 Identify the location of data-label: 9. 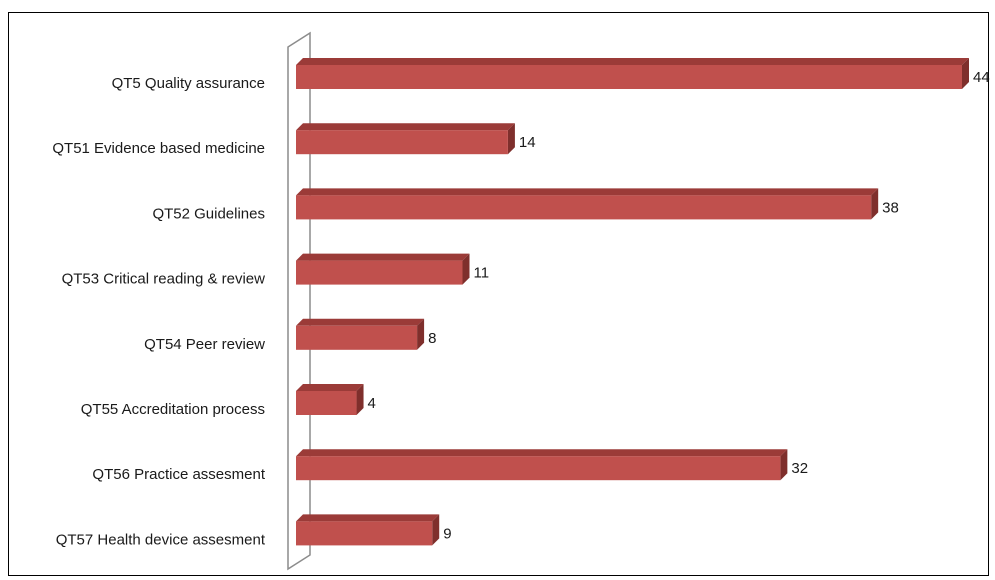
(447, 533).